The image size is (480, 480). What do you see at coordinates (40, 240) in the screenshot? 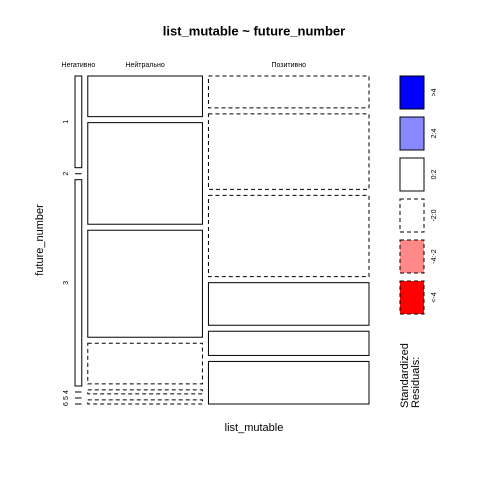
I see `y-axis-label: future_number` at bounding box center [40, 240].